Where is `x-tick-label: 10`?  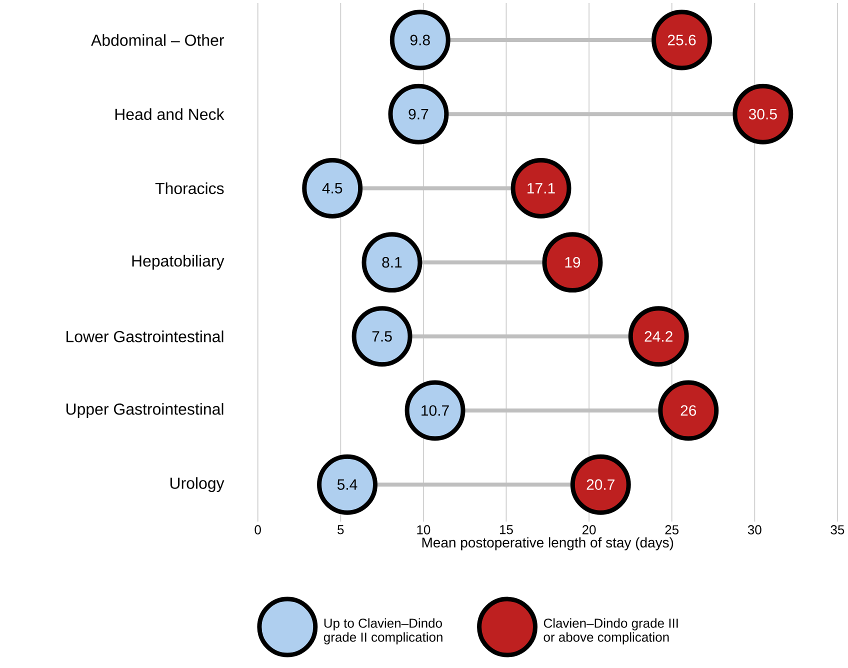
x-tick-label: 10 is located at coordinates (423, 530).